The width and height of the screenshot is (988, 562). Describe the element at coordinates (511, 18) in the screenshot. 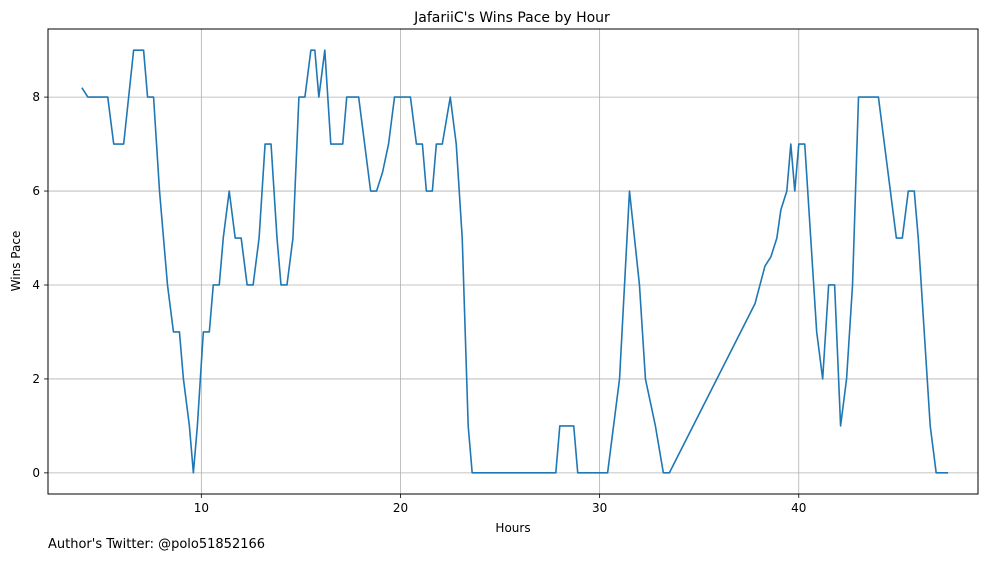

I see `chart-title: JafariiC's Wins Pace by Hour` at that location.